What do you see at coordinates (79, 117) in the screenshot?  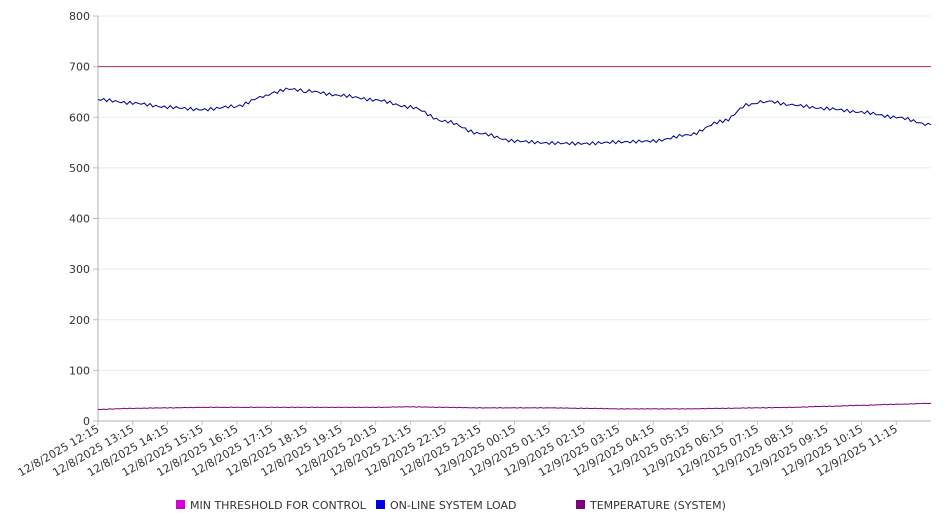 I see `y-tick-label: 600` at bounding box center [79, 117].